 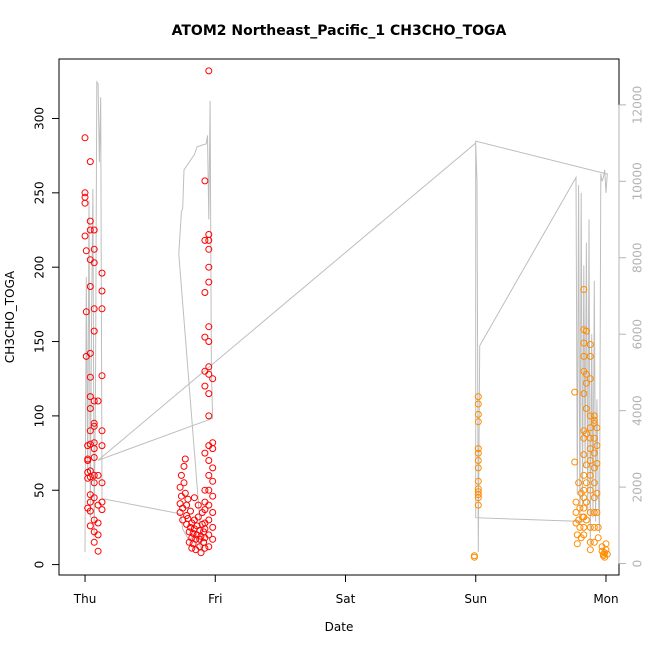 I want to click on y-tick-label: 300, so click(x=40, y=118).